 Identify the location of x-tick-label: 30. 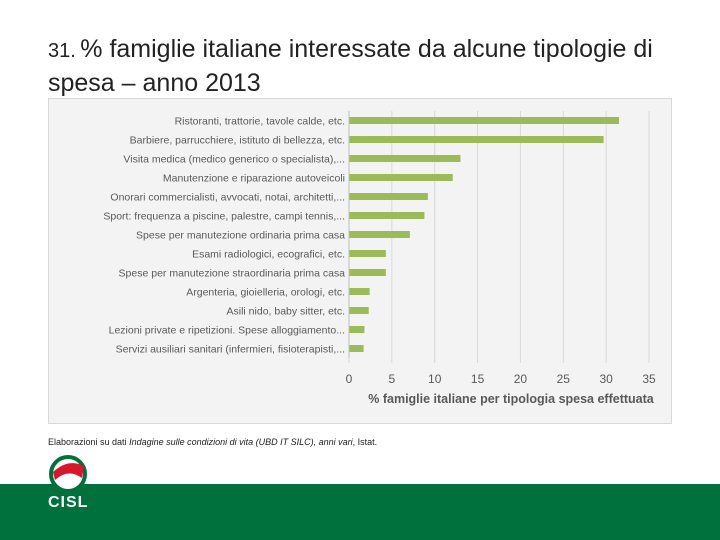
(606, 379).